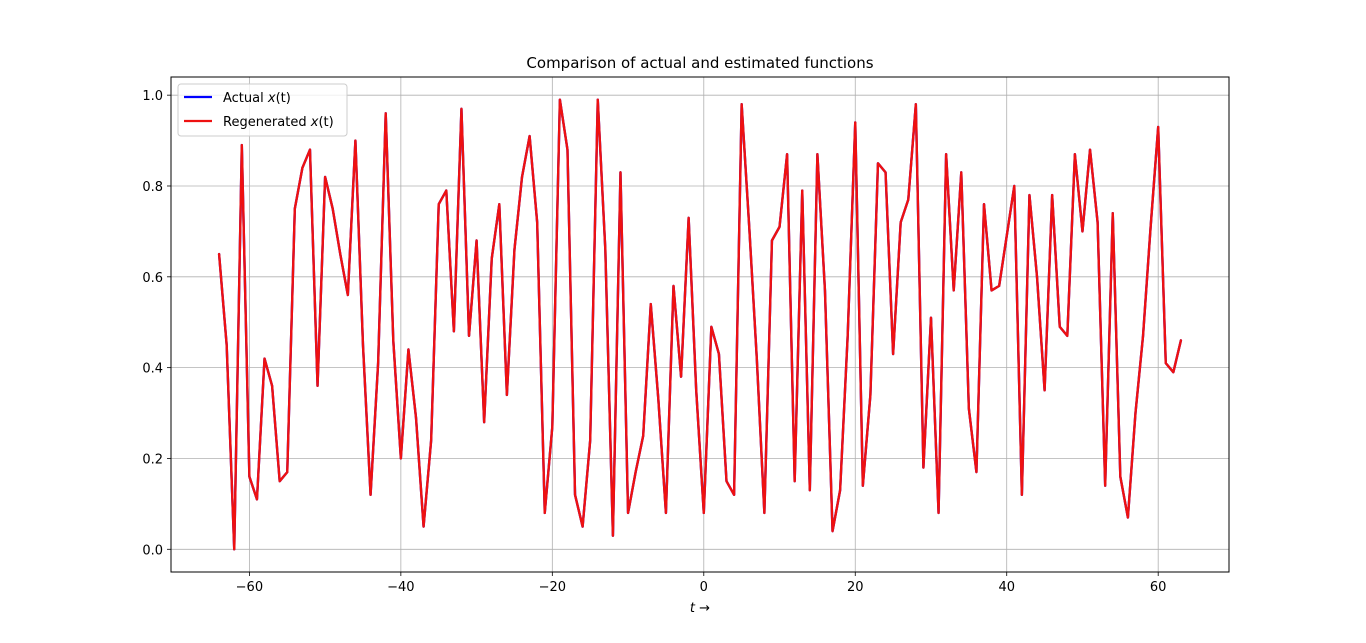 The width and height of the screenshot is (1366, 643). Describe the element at coordinates (152, 550) in the screenshot. I see `y-tick-label: 0.0` at that location.